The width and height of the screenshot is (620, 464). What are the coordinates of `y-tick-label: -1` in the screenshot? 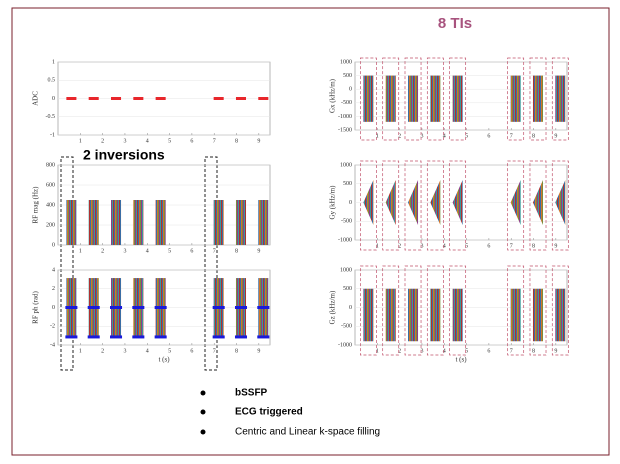 It's located at (52, 135).